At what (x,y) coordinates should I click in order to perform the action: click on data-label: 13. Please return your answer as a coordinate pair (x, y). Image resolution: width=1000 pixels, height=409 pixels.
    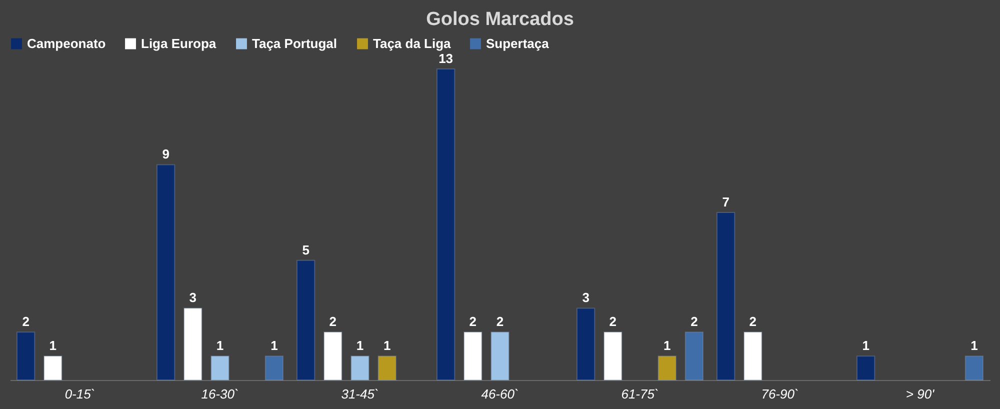
    Looking at the image, I should click on (446, 58).